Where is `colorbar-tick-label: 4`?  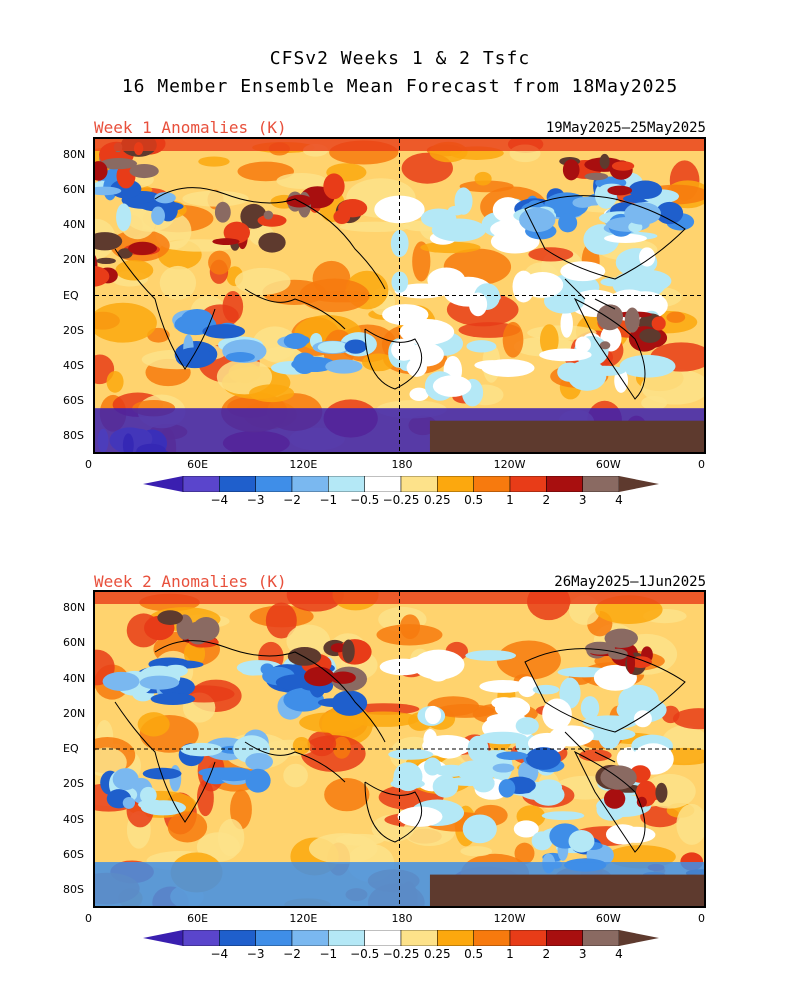 colorbar-tick-label: 4 is located at coordinates (619, 500).